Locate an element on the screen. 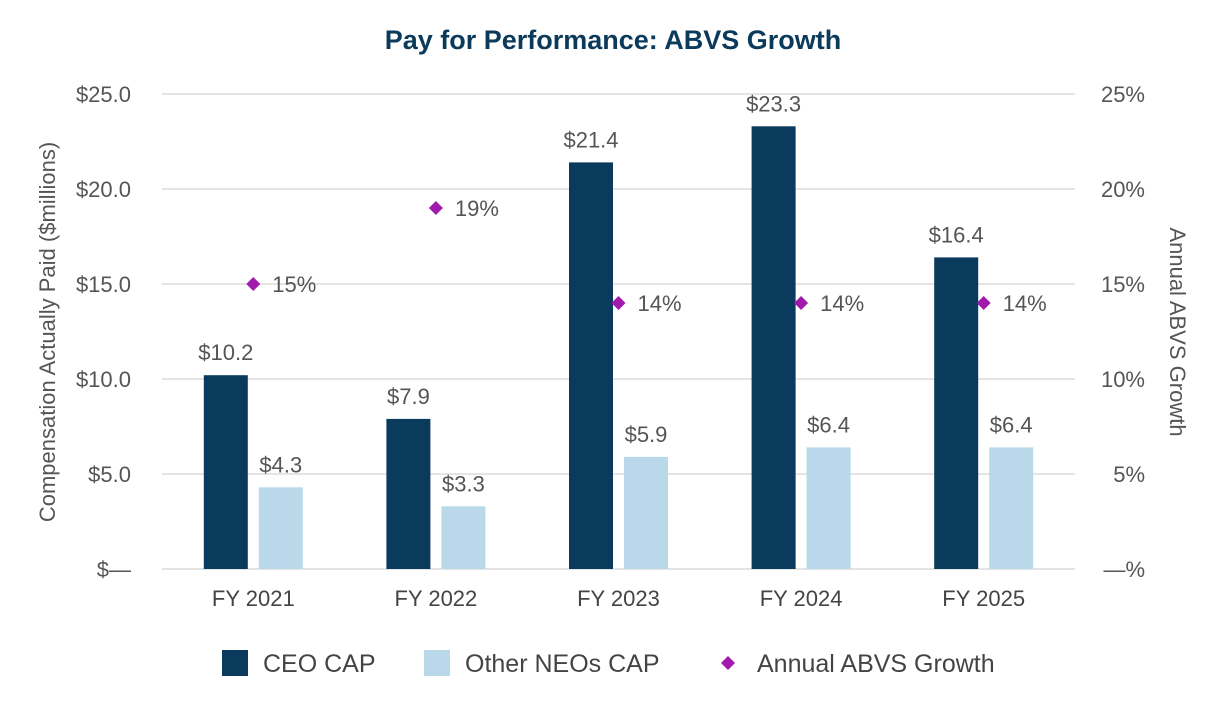 The image size is (1226, 720). y2-tick-label: 5% is located at coordinates (1129, 474).